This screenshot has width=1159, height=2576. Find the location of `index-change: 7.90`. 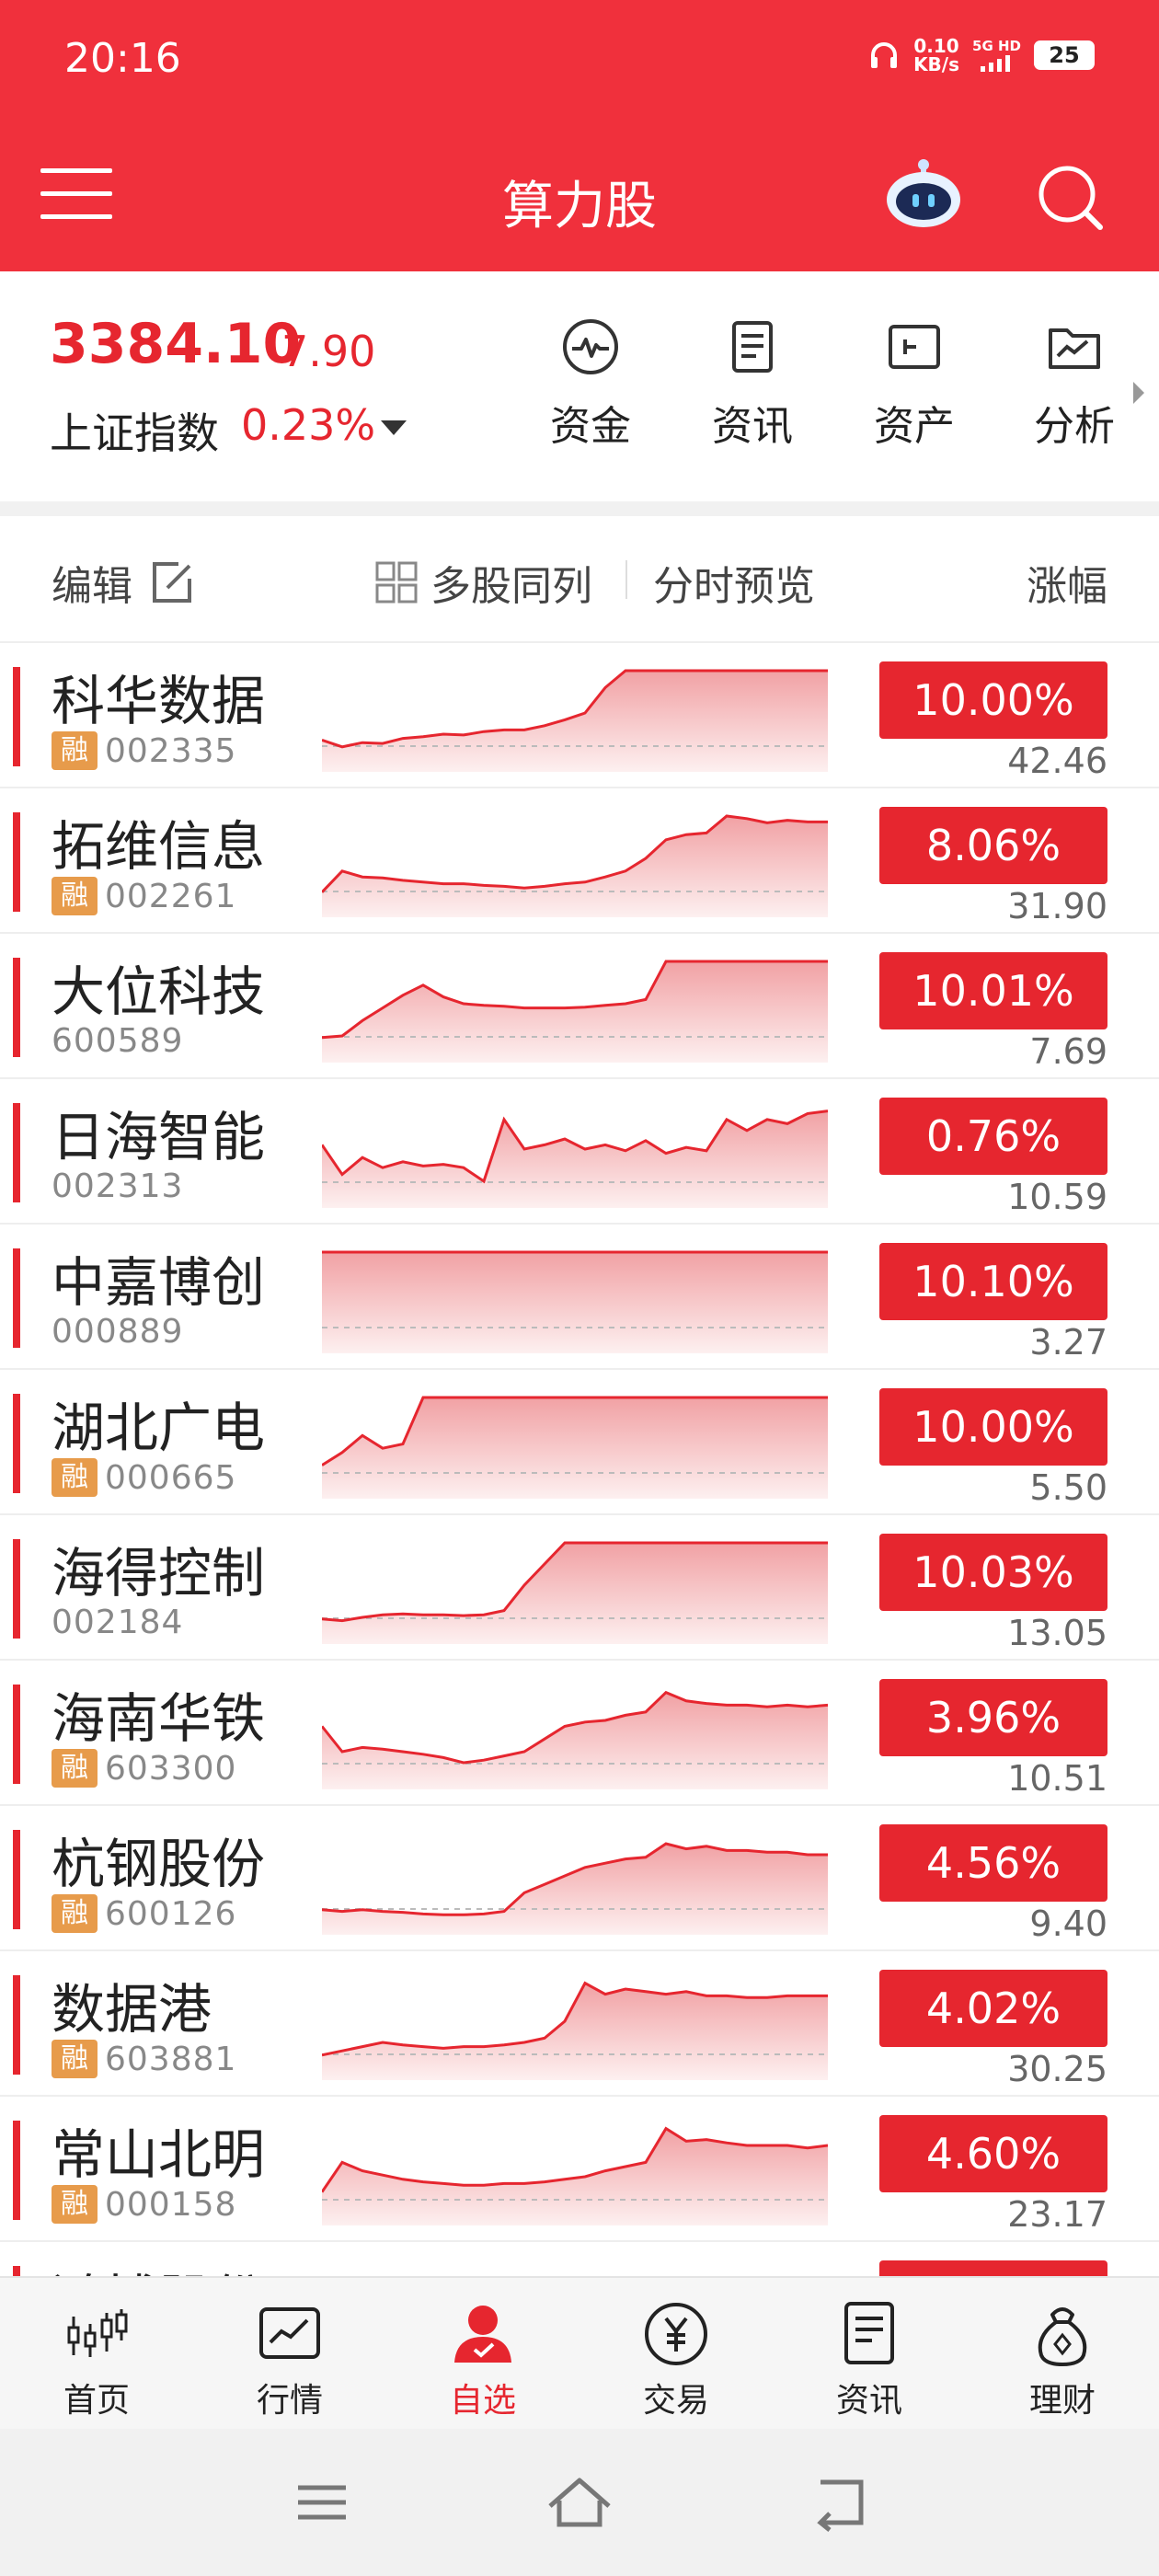

index-change: 7.90 is located at coordinates (328, 351).